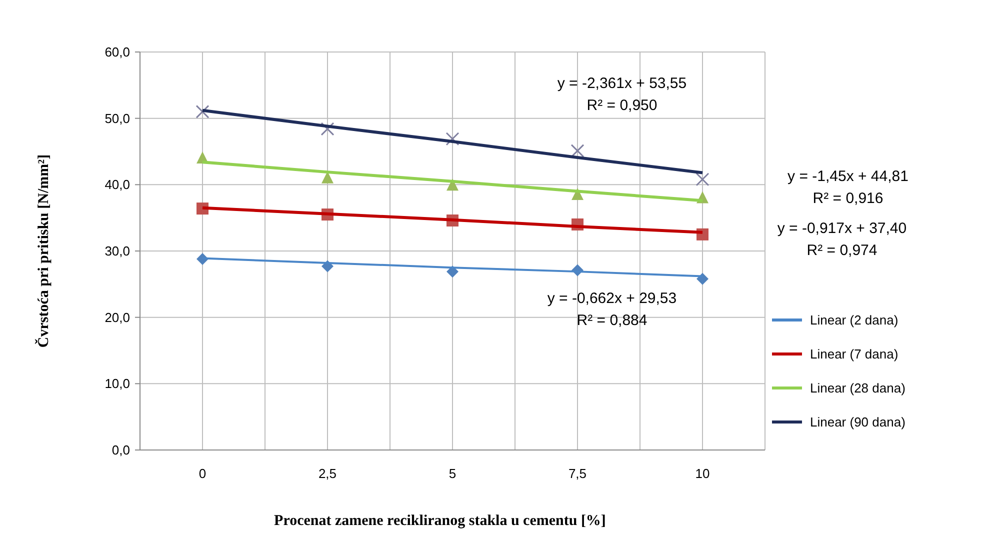 The image size is (1000, 547). What do you see at coordinates (702, 473) in the screenshot?
I see `x-tick-label: 10` at bounding box center [702, 473].